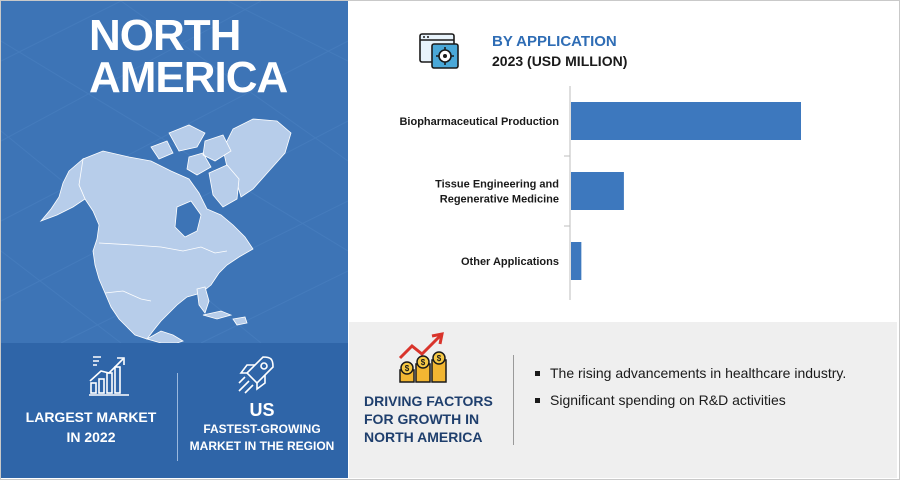 The height and width of the screenshot is (480, 900). What do you see at coordinates (262, 410) in the screenshot?
I see `fastest-growing-country: US` at bounding box center [262, 410].